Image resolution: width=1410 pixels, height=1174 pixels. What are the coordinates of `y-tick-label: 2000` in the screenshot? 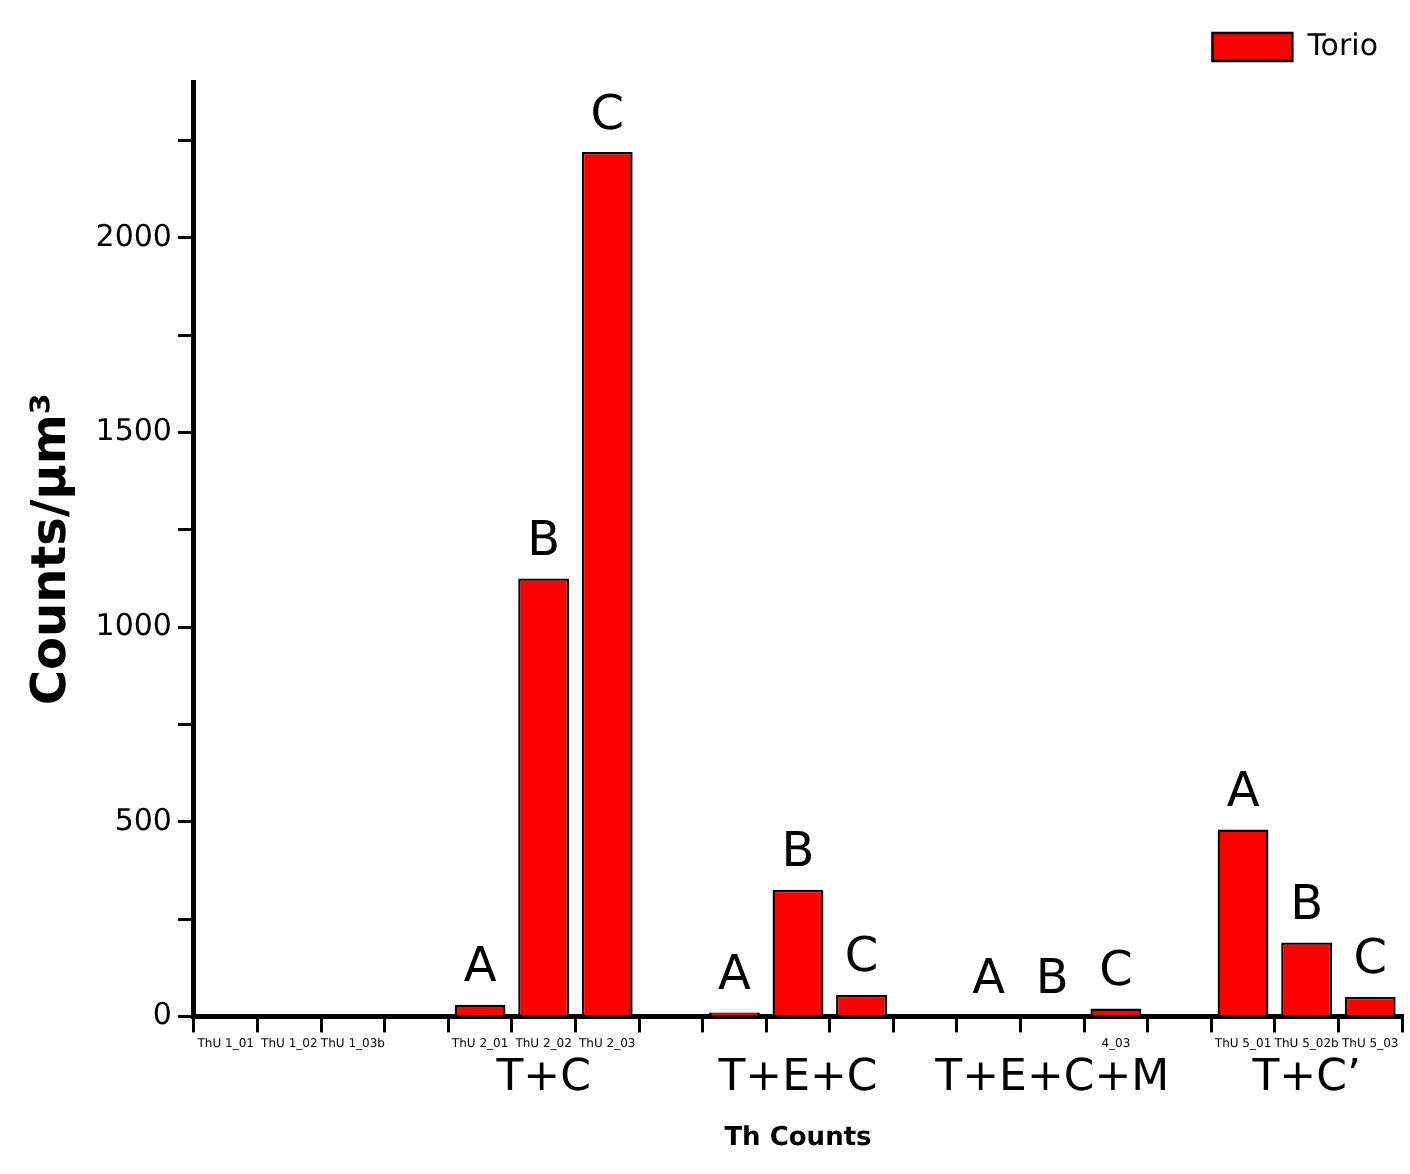 It's located at (133, 235).